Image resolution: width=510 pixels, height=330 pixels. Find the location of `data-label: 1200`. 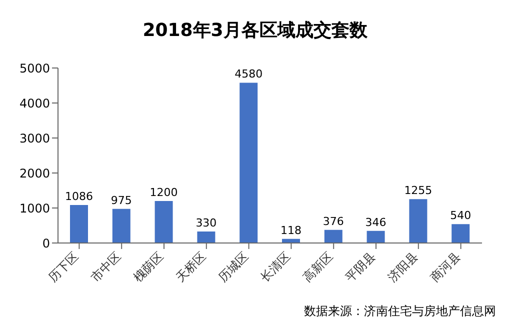

data-label: 1200 is located at coordinates (164, 192).